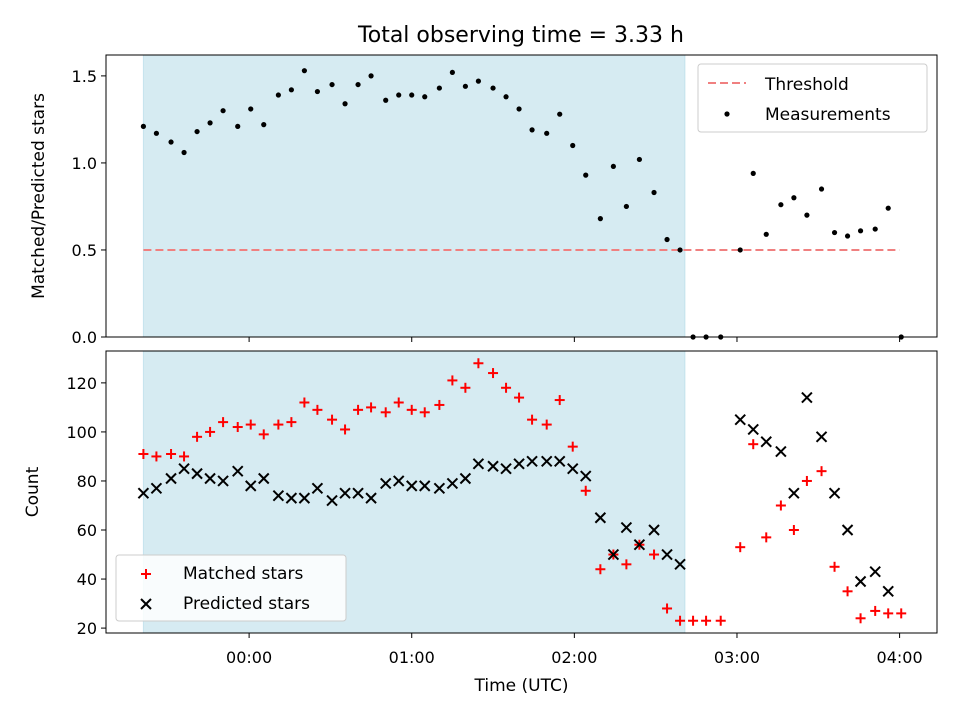 This screenshot has width=960, height=720. What do you see at coordinates (243, 574) in the screenshot?
I see `legend-matched-label: Matched stars` at bounding box center [243, 574].